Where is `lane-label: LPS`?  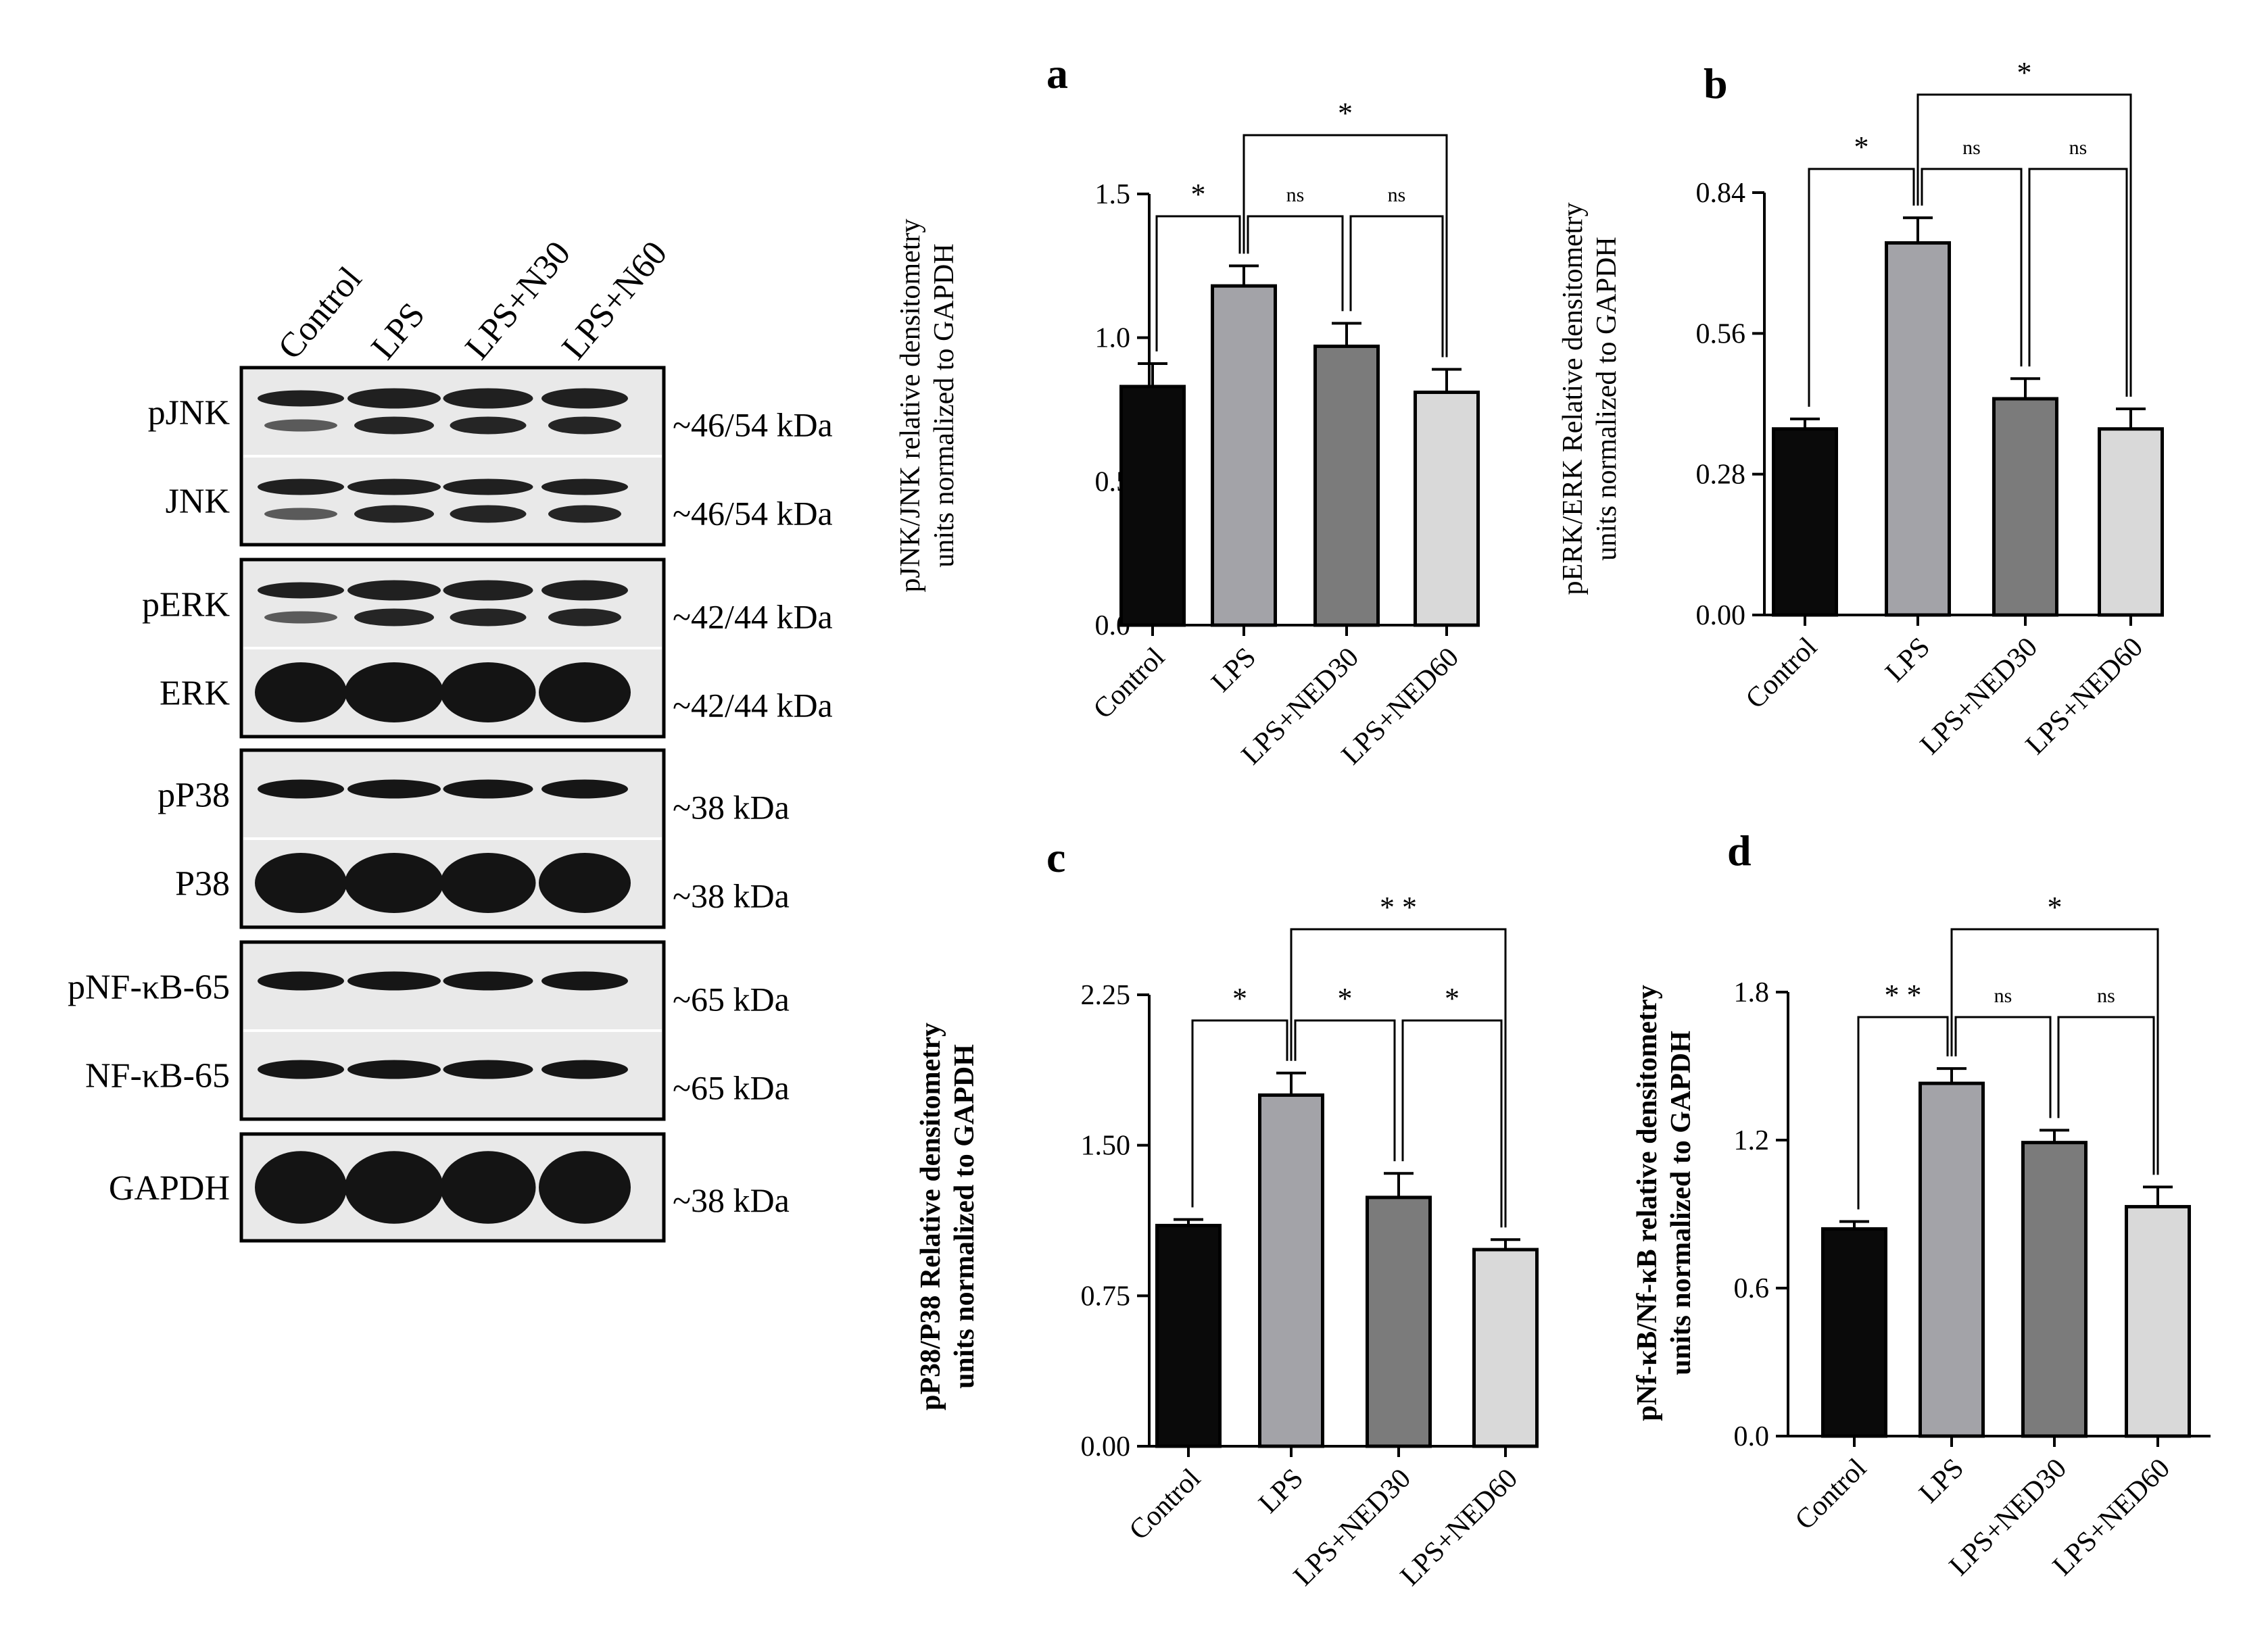 lane-label: LPS is located at coordinates (399, 330).